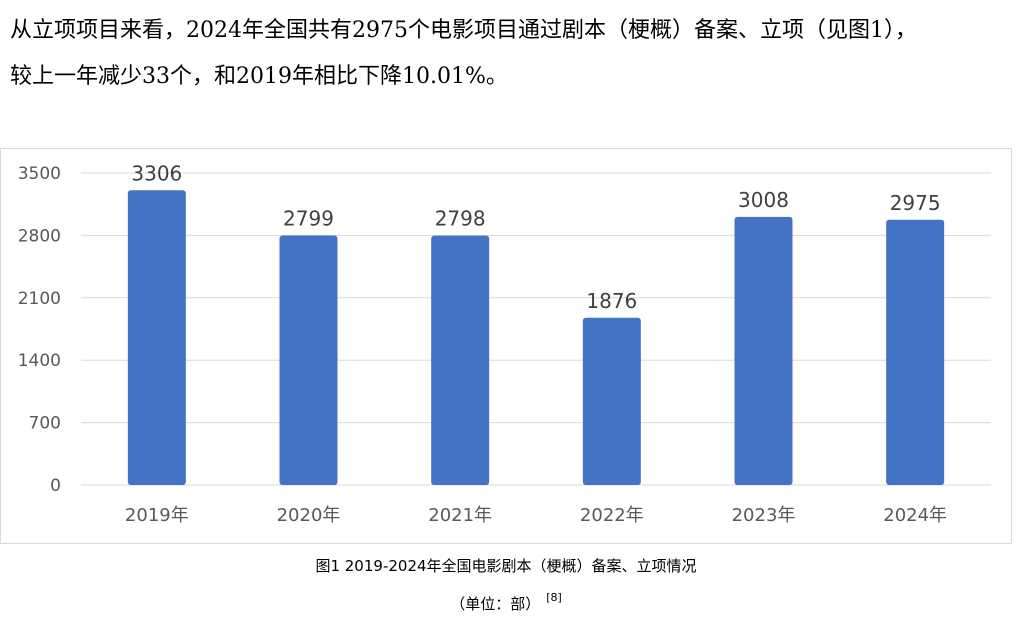 Image resolution: width=1036 pixels, height=630 pixels. I want to click on y-tick-label: 2100, so click(39, 299).